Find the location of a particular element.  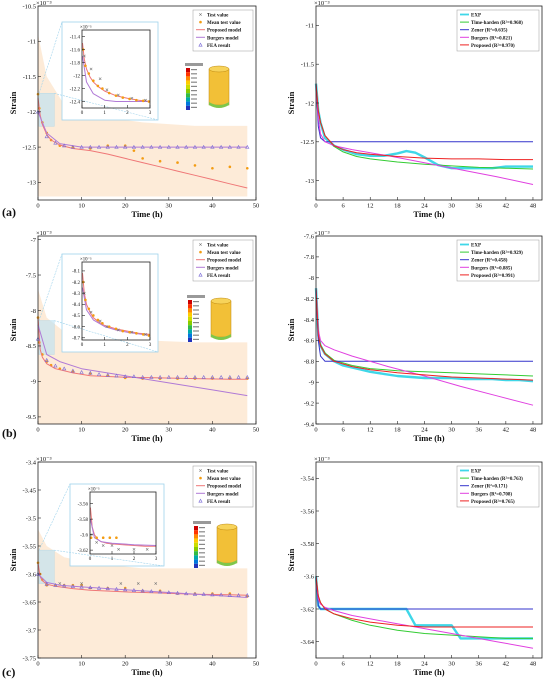

a-left-point-mean is located at coordinates (142, 158).